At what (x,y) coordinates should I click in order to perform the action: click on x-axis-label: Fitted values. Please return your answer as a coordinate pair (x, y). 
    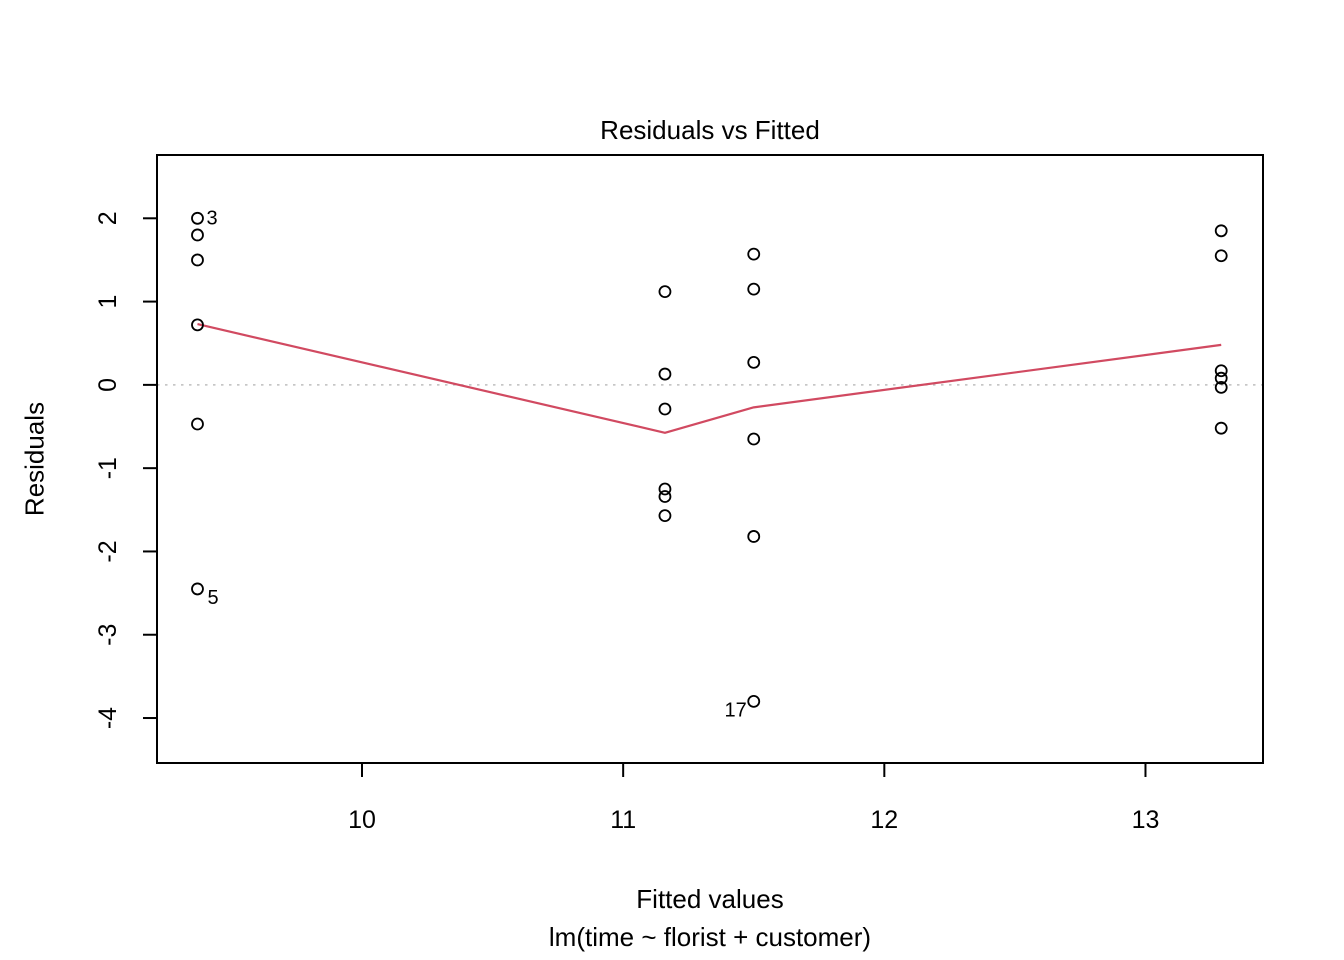
    Looking at the image, I should click on (710, 899).